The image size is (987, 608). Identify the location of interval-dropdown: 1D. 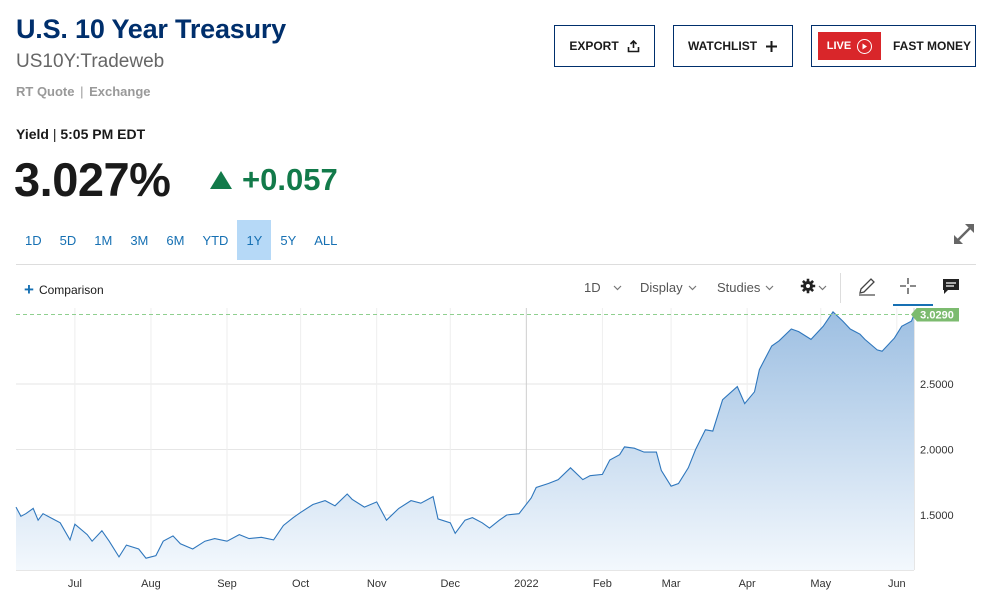
(603, 287).